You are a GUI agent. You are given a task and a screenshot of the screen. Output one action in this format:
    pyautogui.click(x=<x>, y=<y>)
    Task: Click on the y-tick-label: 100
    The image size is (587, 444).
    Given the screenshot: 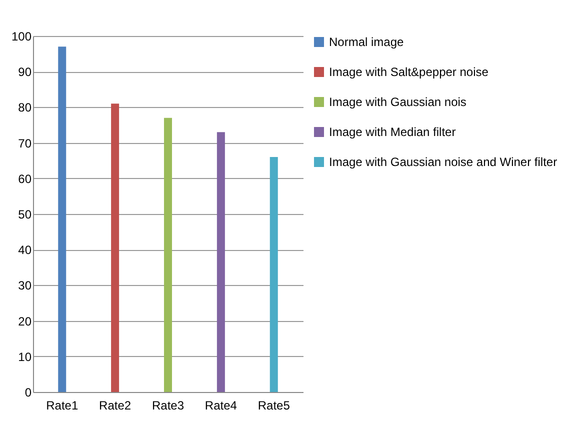 What is the action you would take?
    pyautogui.click(x=21, y=37)
    